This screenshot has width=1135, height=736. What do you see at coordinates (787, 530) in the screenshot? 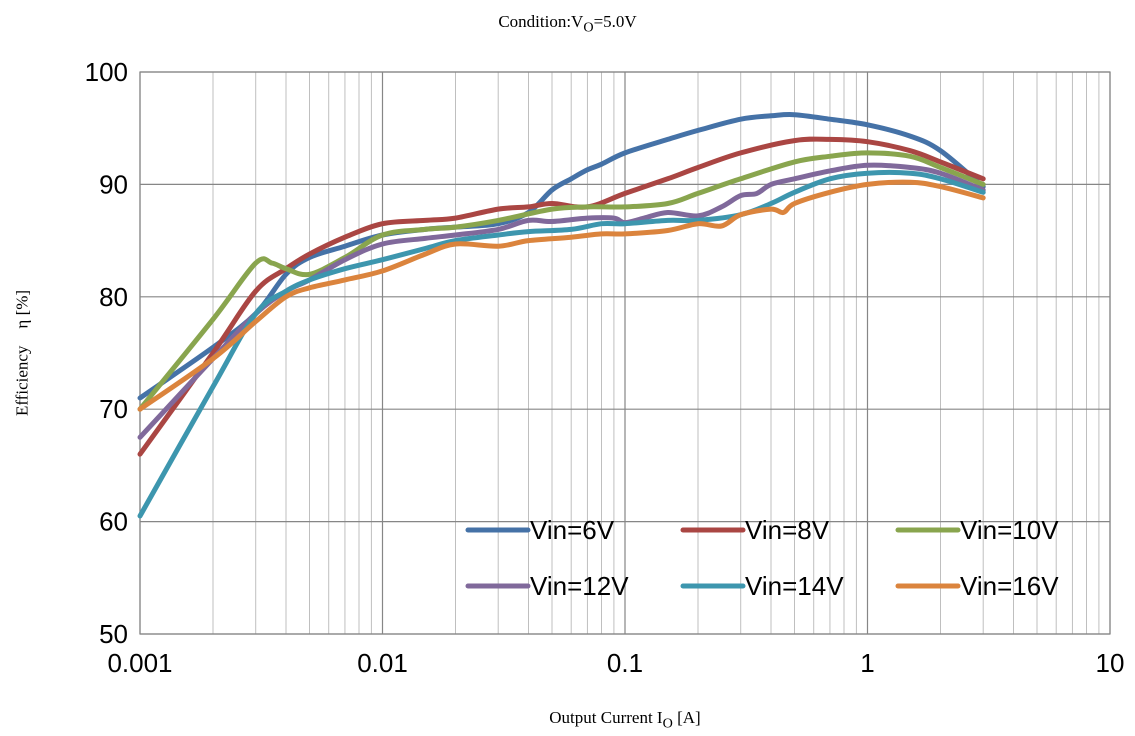
I see `legend-label: Vin=8V` at bounding box center [787, 530].